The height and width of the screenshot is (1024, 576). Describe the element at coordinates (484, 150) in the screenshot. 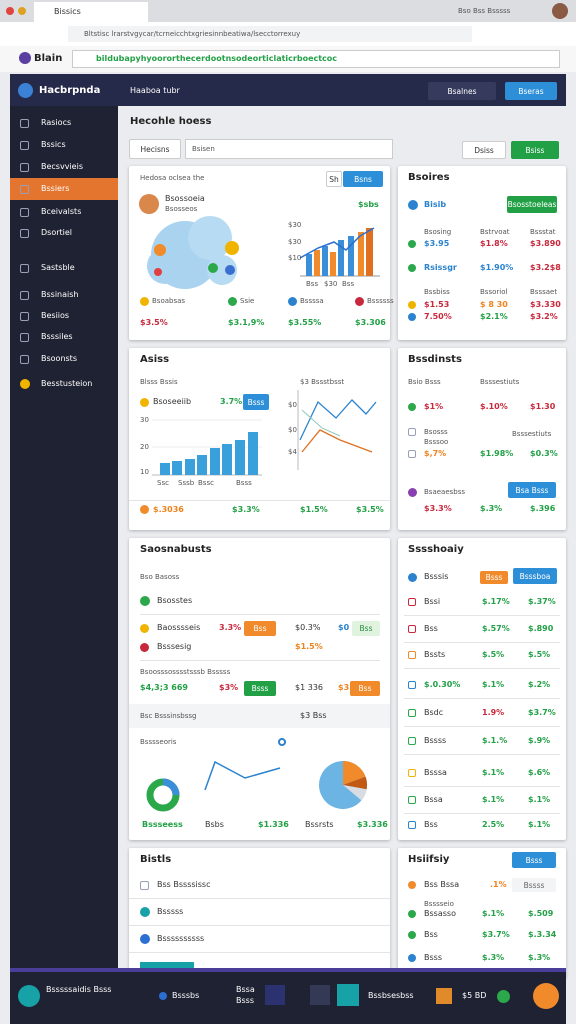

I see `secondary-button: Dsiss` at that location.